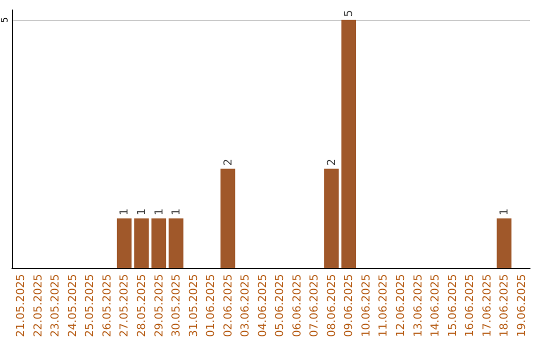 The image size is (540, 340). I want to click on data-label: 5, so click(349, 13).